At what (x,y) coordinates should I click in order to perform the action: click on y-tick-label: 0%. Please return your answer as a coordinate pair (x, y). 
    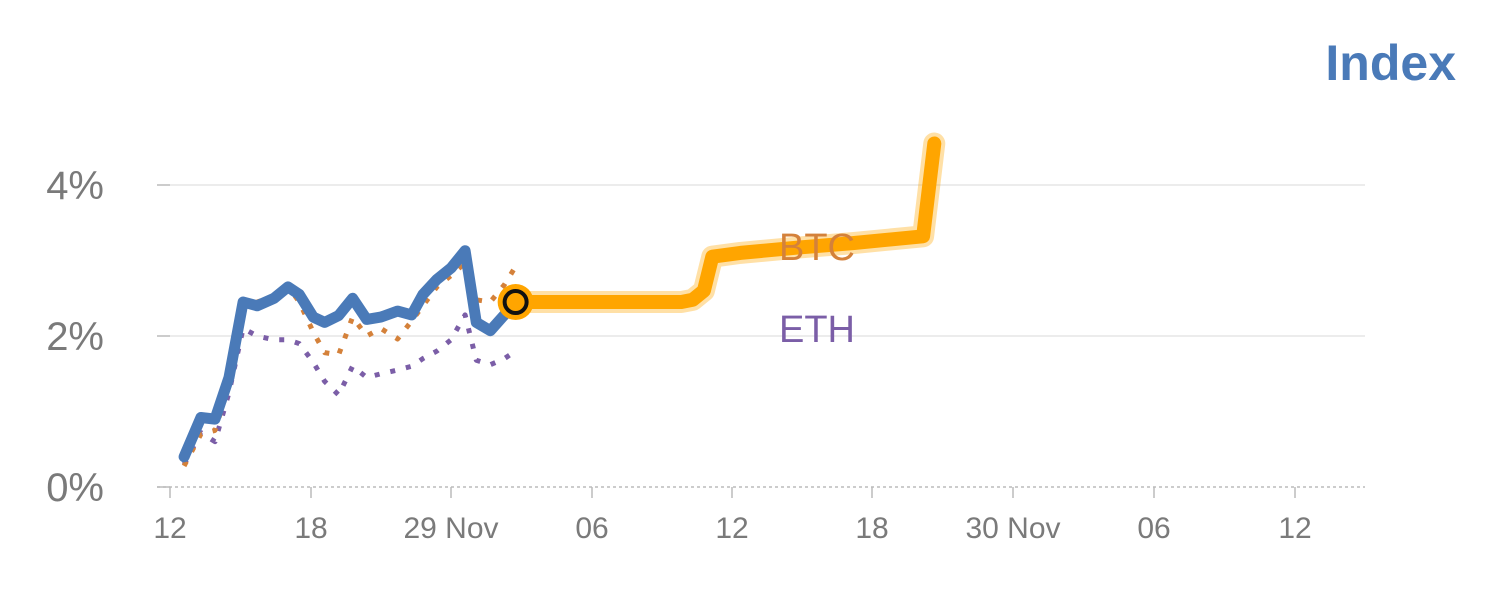
    Looking at the image, I should click on (75, 488).